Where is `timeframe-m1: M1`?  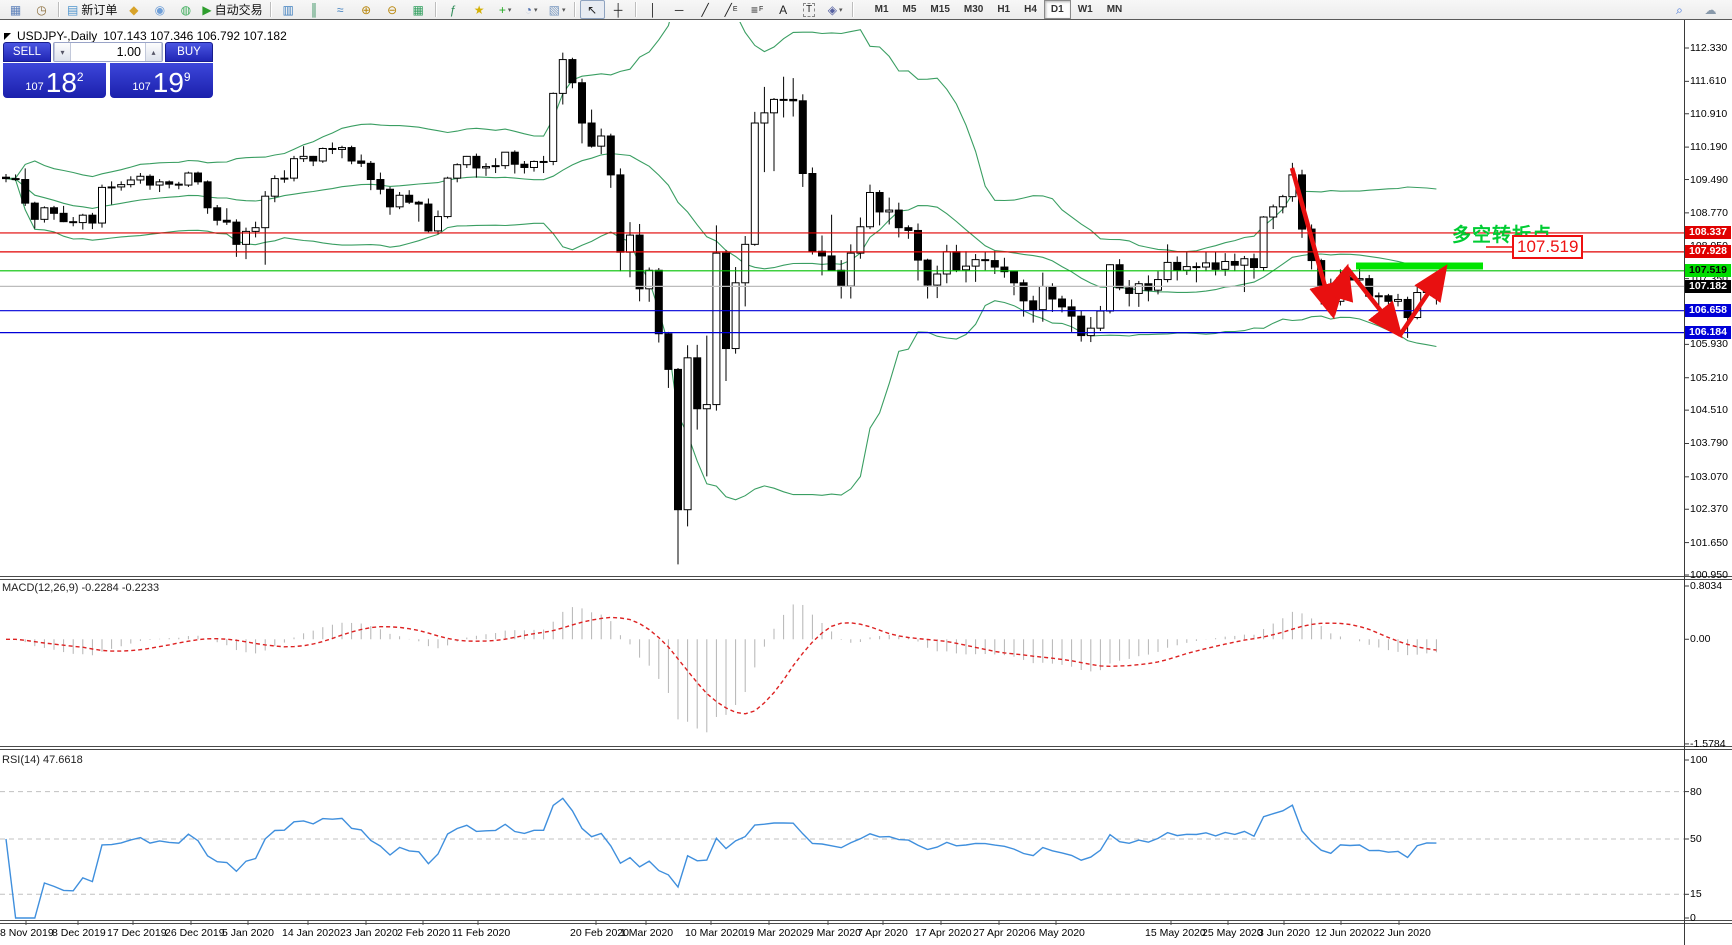
timeframe-m1: M1 is located at coordinates (881, 9).